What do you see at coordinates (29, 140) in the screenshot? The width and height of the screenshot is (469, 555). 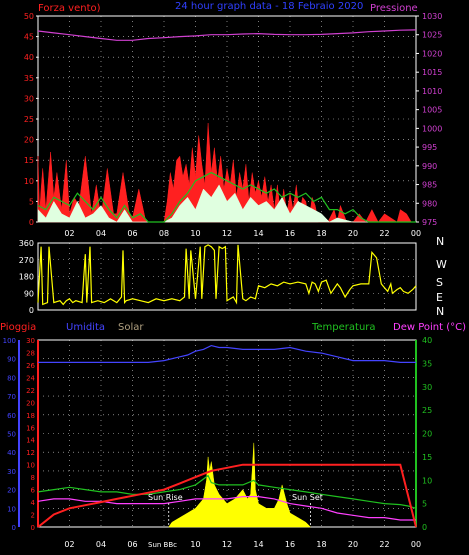 I see `wind-y-tick: 20` at bounding box center [29, 140].